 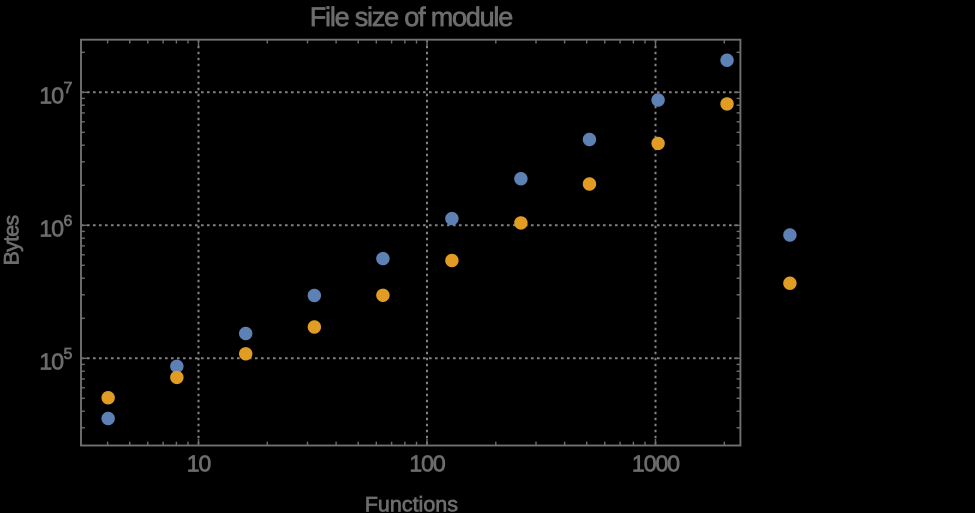 I want to click on svg-text: 100, so click(x=427, y=464).